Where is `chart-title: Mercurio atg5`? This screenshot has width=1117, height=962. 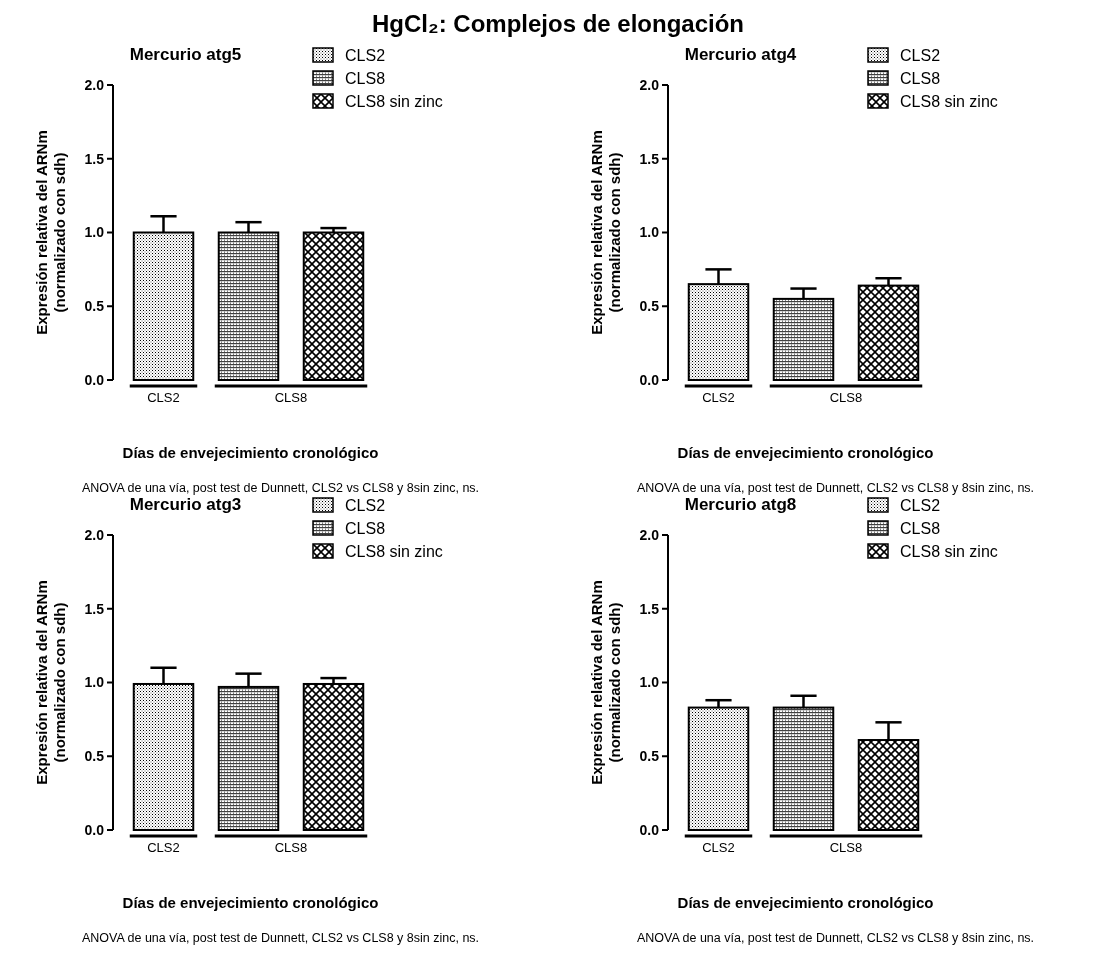 chart-title: Mercurio atg5 is located at coordinates (185, 54).